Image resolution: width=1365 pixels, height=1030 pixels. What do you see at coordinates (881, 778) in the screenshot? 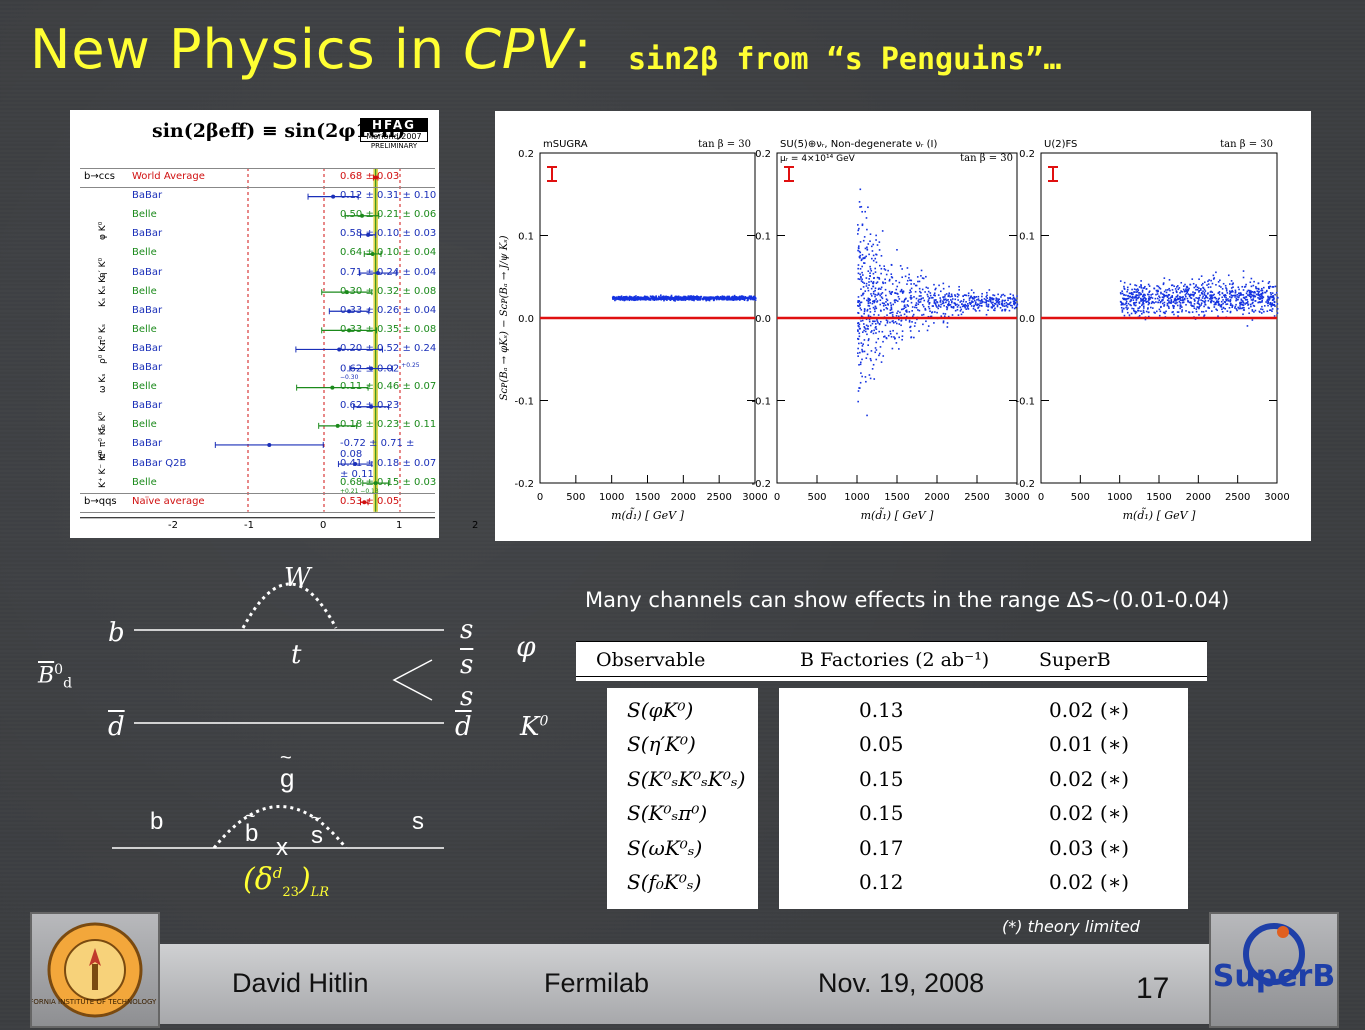
I see `table-bfactory-value: 0.15` at bounding box center [881, 778].